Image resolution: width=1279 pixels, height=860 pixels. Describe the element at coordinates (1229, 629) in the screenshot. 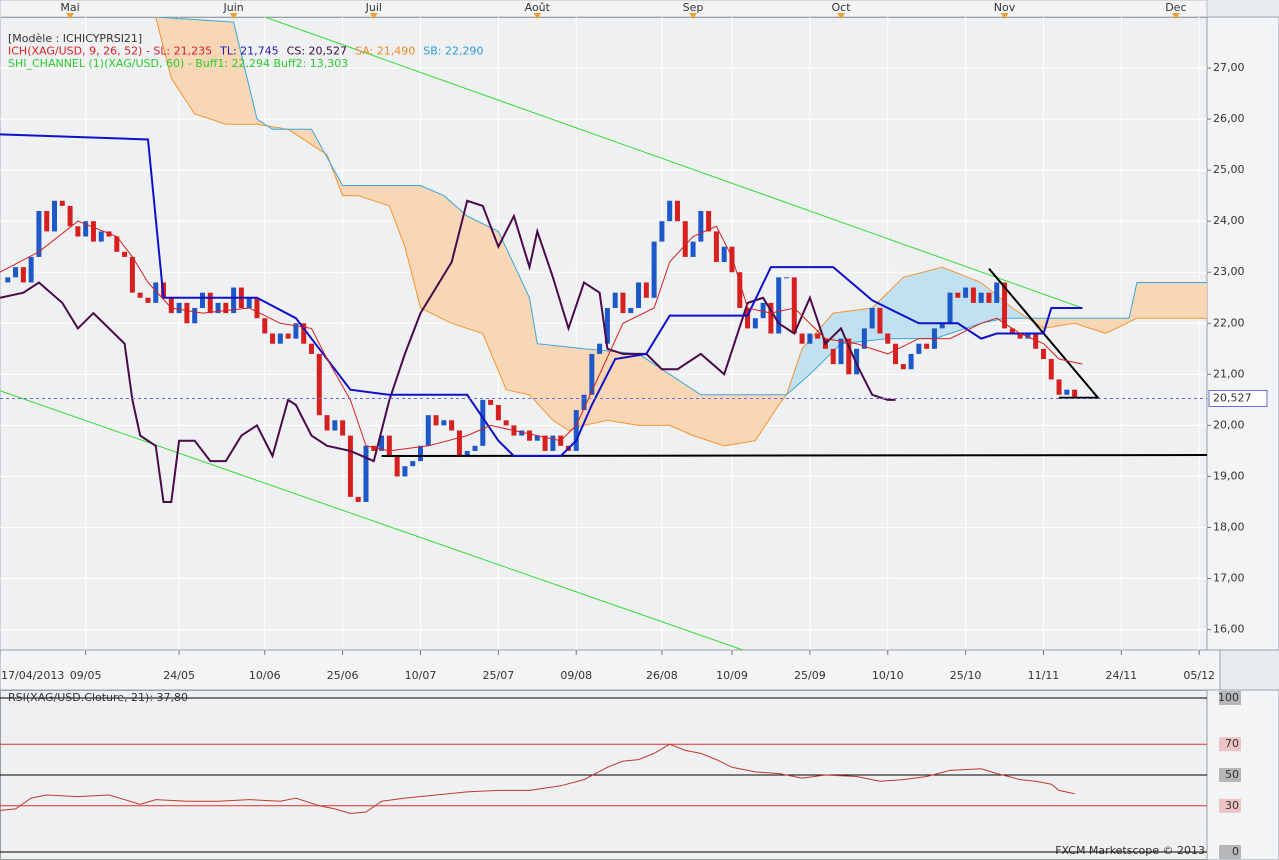

I see `y-tick-label: 16,00` at that location.